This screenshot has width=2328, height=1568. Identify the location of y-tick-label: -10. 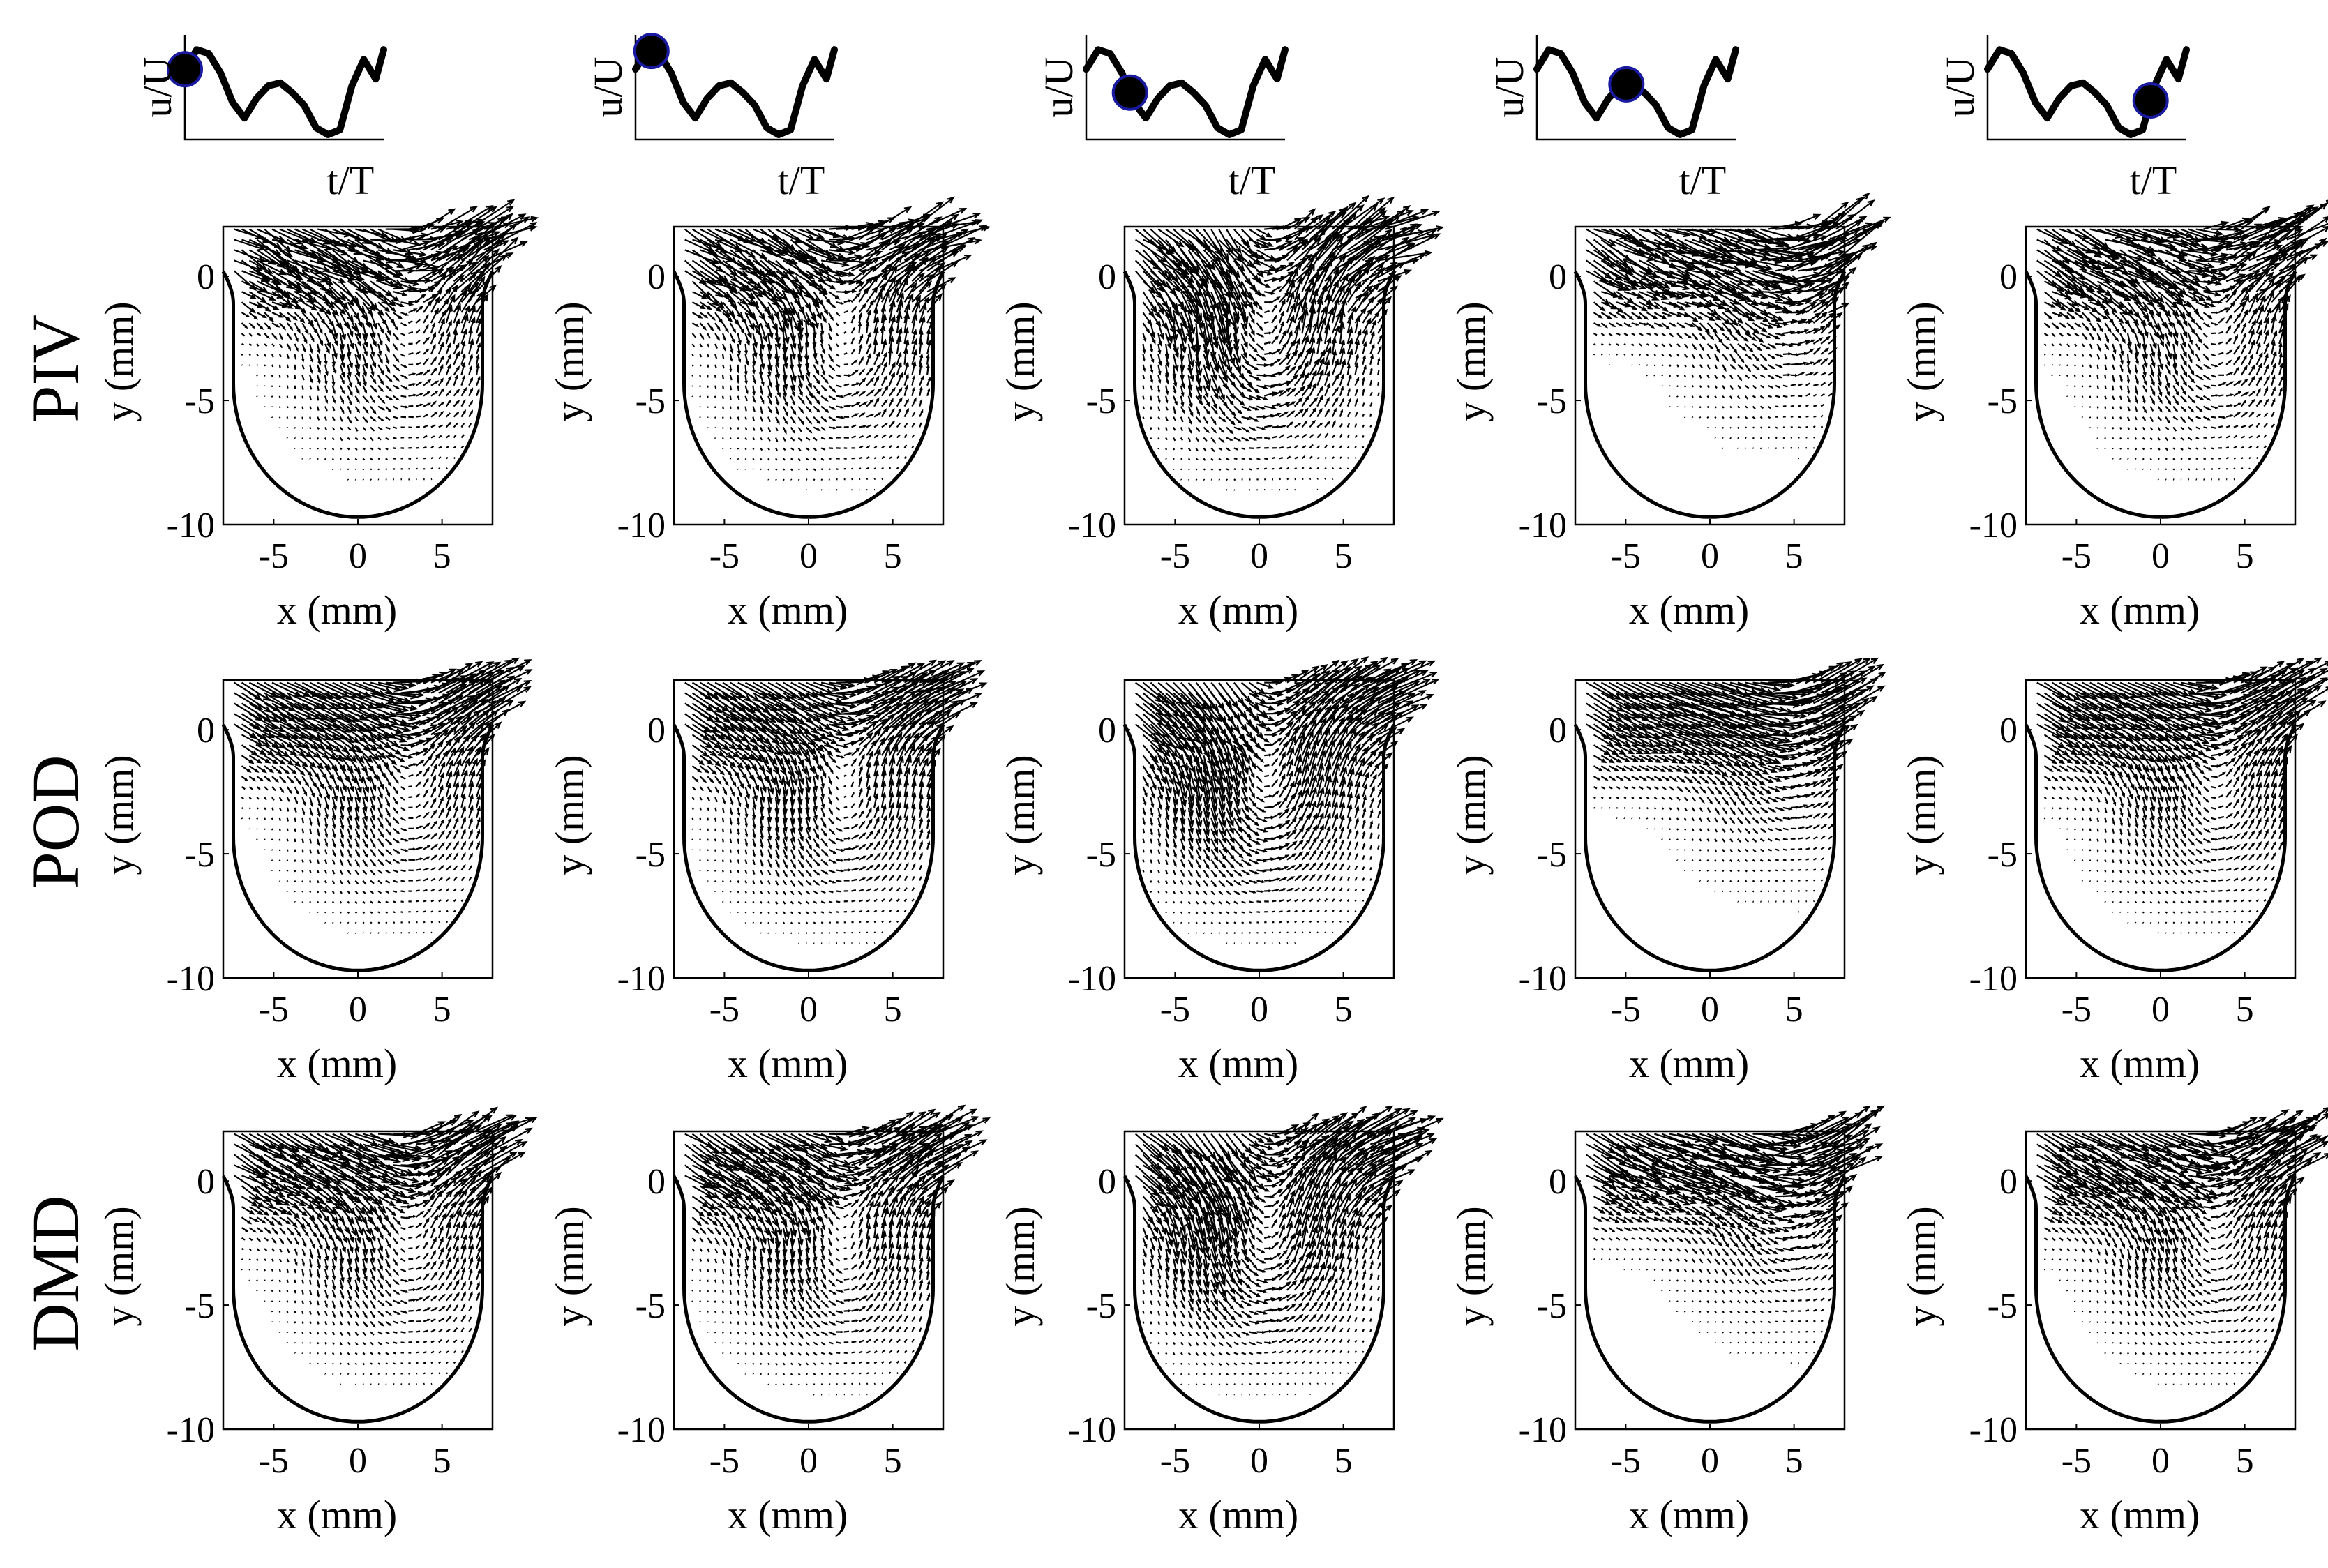
(191, 525).